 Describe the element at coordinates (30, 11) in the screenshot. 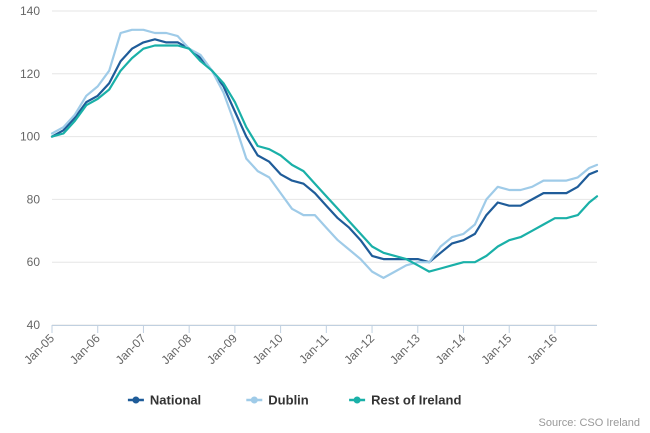

I see `y-tick-label: 140` at that location.